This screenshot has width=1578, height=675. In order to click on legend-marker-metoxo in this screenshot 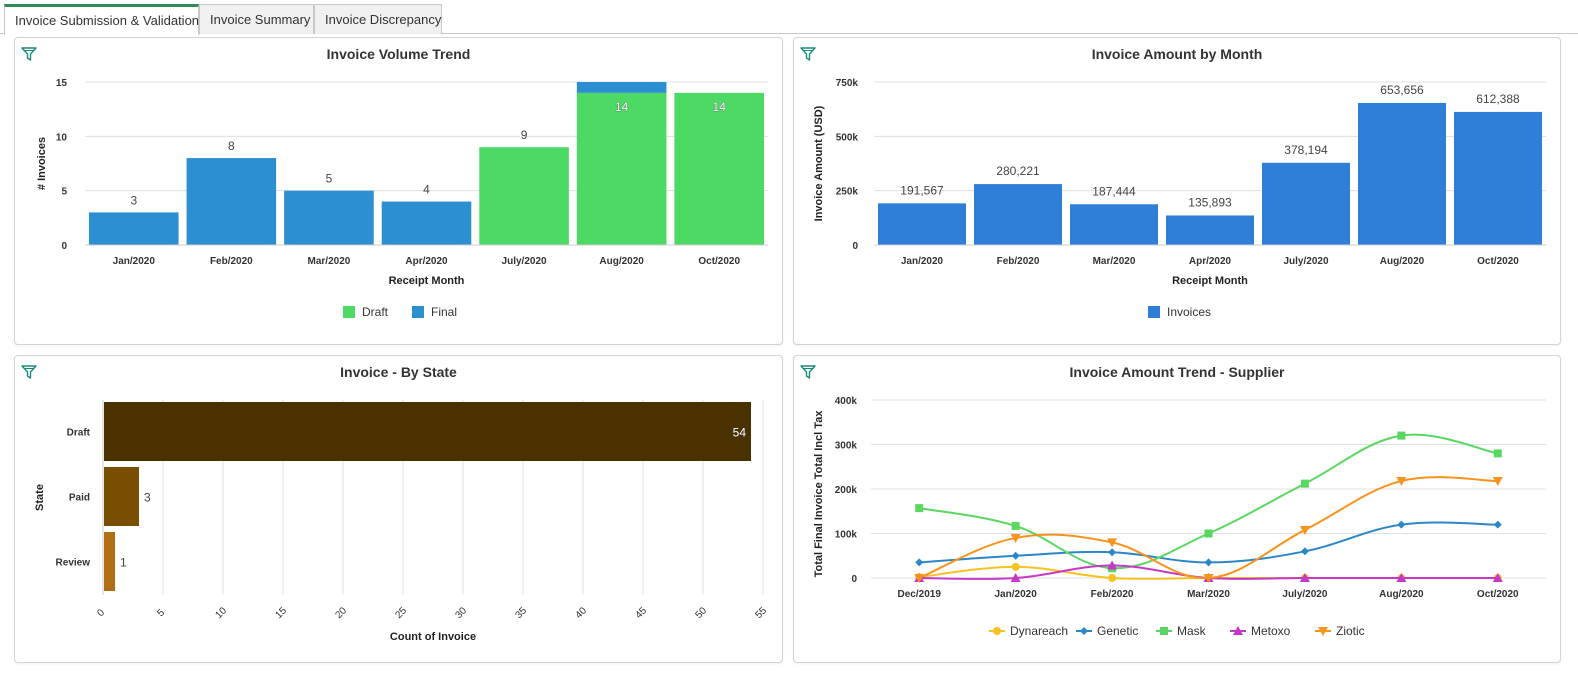, I will do `click(1238, 630)`.